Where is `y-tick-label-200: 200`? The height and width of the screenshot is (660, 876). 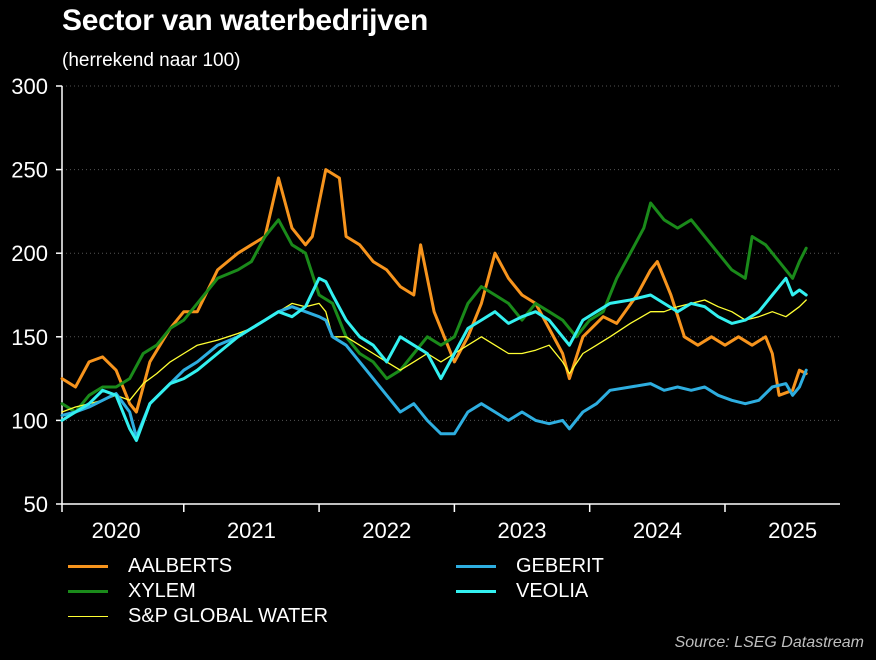
y-tick-label-200: 200 is located at coordinates (29, 253).